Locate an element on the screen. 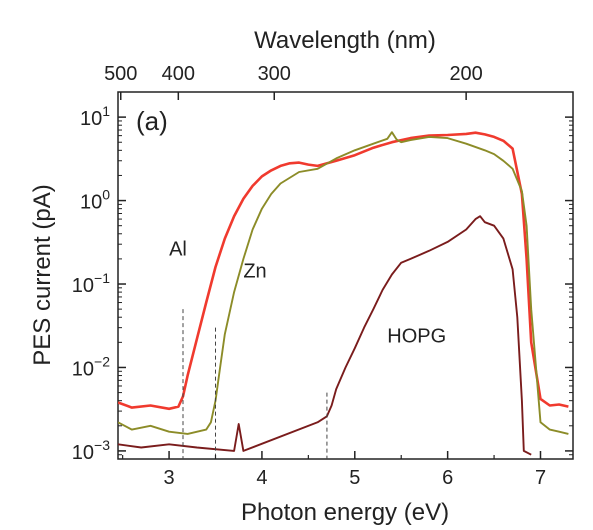 Image resolution: width=593 pixels, height=530 pixels. x-axis-title: Photon energy (eV) is located at coordinates (345, 512).